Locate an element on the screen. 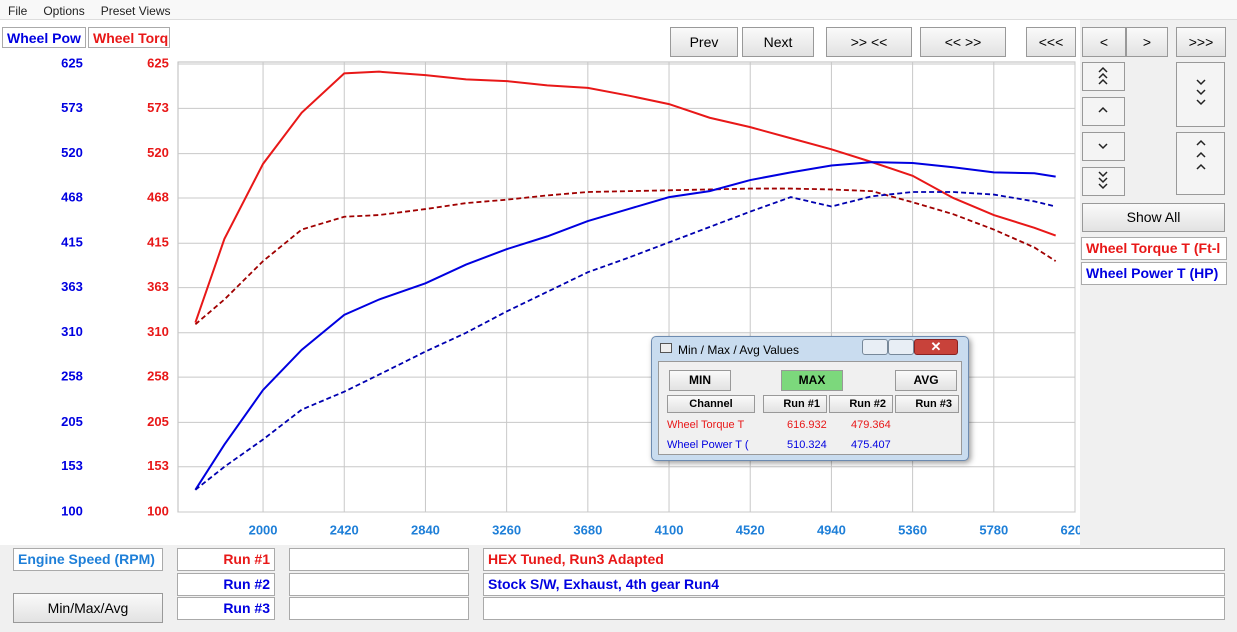 This screenshot has height=632, width=1237. y-axis-label: Wheel Pow is located at coordinates (44, 37).